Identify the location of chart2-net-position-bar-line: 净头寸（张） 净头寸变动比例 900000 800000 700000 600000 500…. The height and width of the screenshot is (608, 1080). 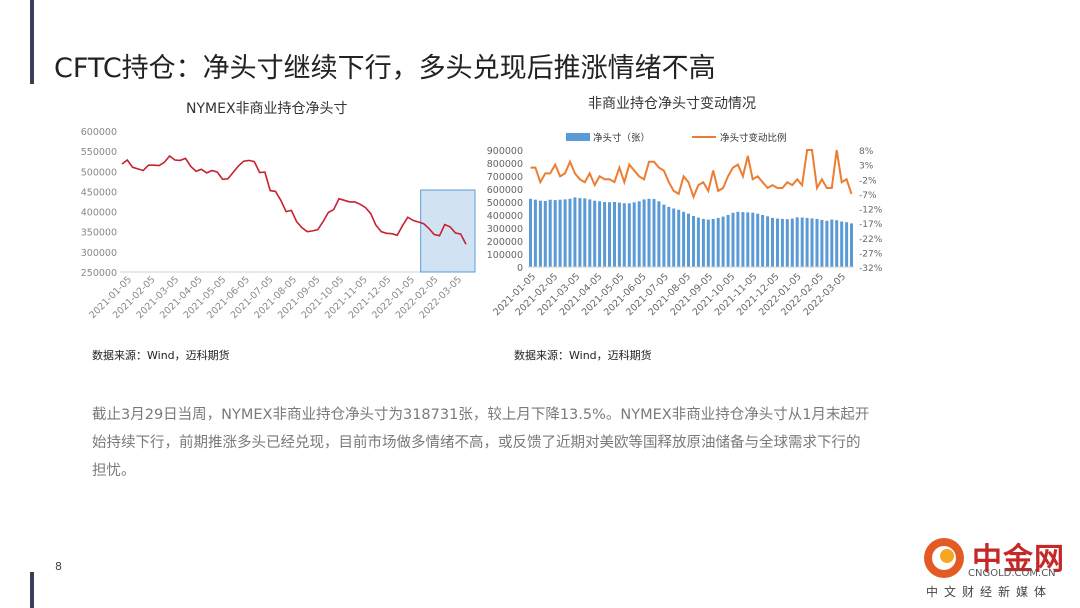
(685, 225).